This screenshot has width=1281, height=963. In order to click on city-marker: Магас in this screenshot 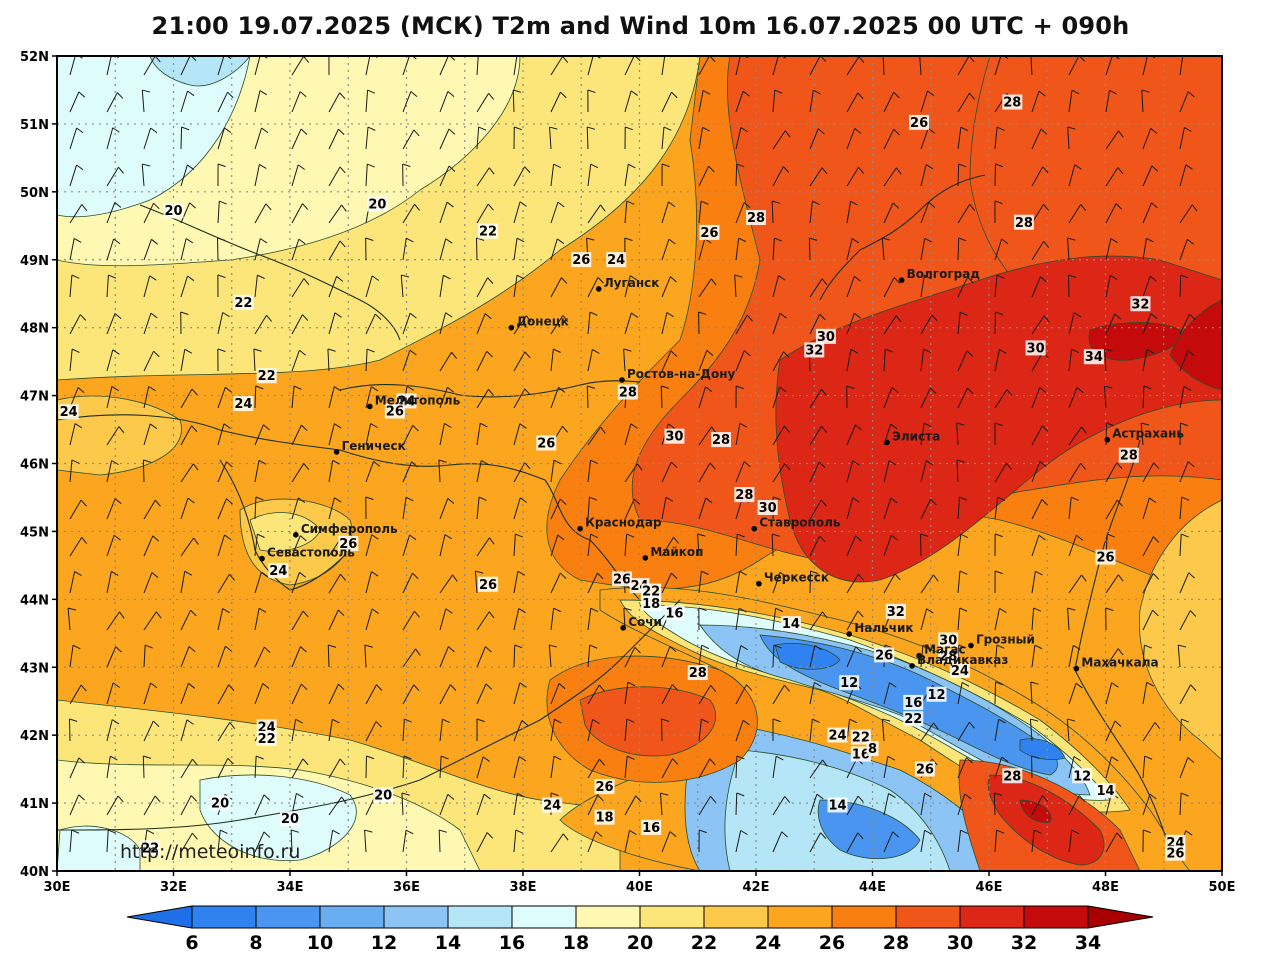, I will do `click(941, 651)`.